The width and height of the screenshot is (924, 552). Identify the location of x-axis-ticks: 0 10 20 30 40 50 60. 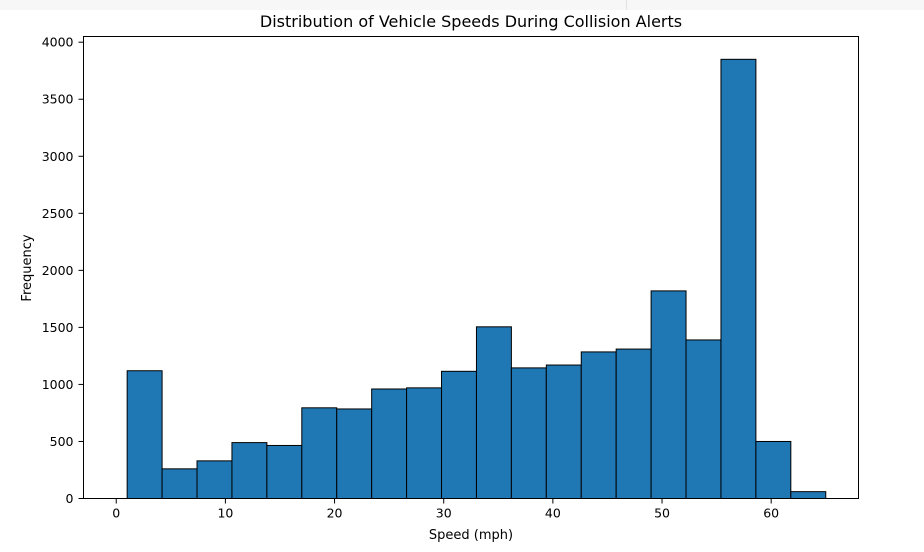
(445, 509).